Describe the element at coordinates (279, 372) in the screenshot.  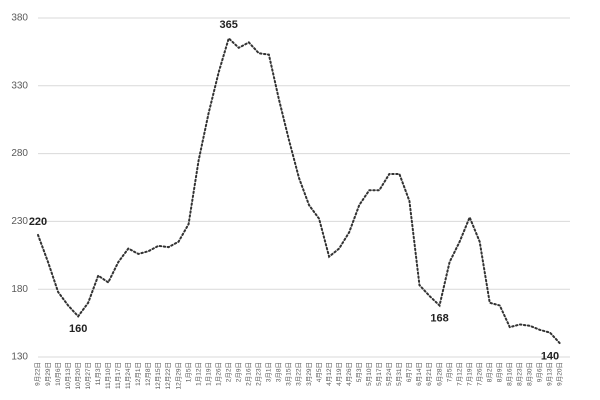
I see `x-tick-label: 3月8日` at that location.